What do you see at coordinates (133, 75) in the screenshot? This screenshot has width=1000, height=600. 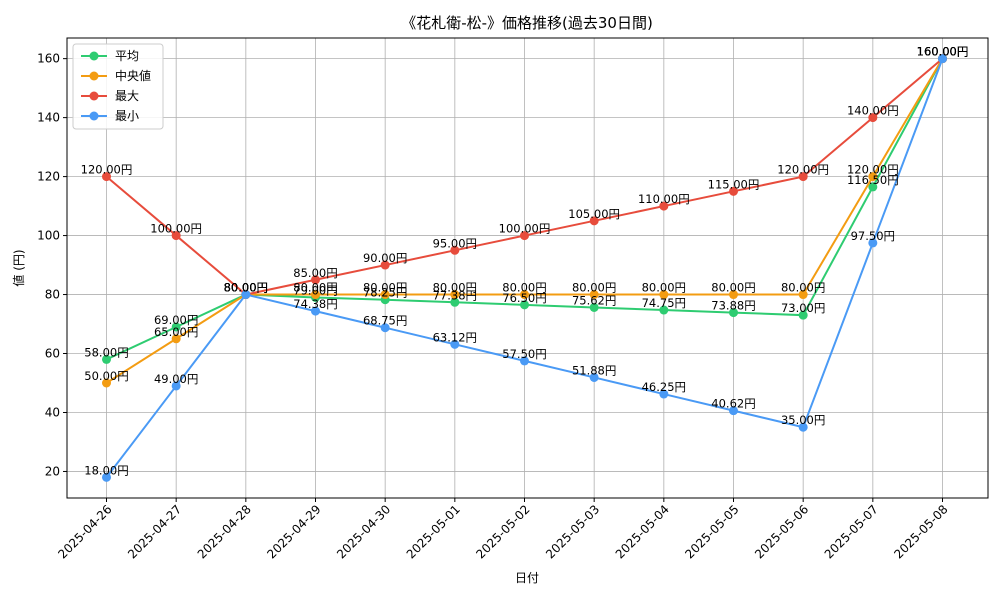 I see `legend-label: 中央値` at bounding box center [133, 75].